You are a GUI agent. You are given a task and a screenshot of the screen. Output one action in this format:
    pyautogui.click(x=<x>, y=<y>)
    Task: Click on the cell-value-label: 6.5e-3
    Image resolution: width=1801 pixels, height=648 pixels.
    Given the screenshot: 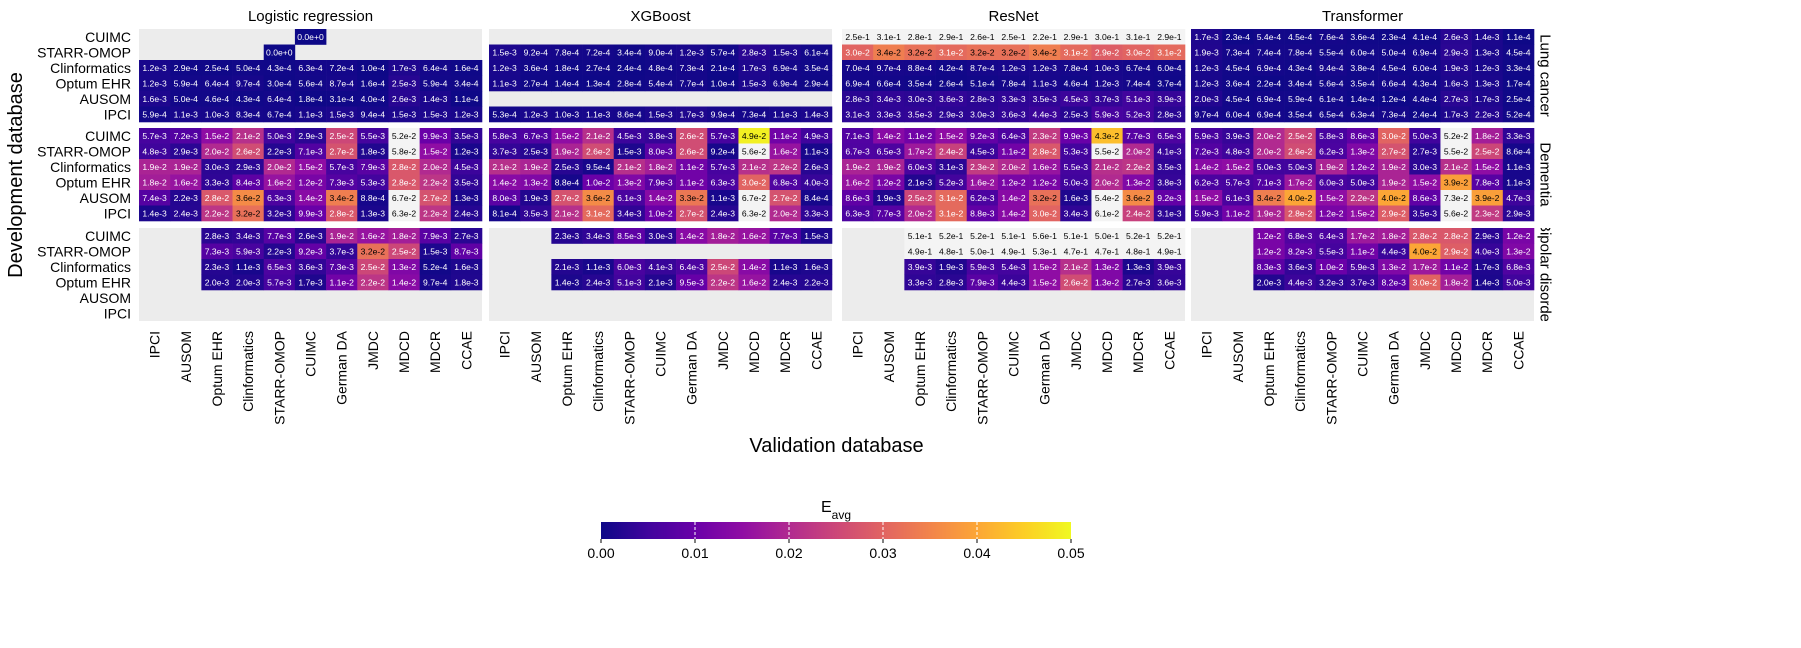 What is the action you would take?
    pyautogui.click(x=889, y=151)
    